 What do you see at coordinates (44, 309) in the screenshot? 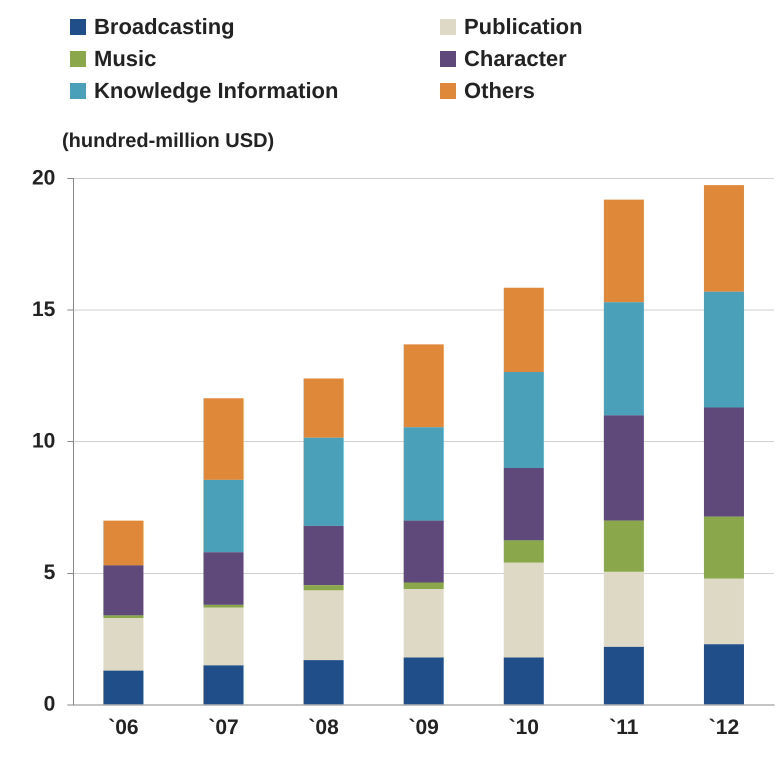
I see `y-tick-label: 15` at bounding box center [44, 309].